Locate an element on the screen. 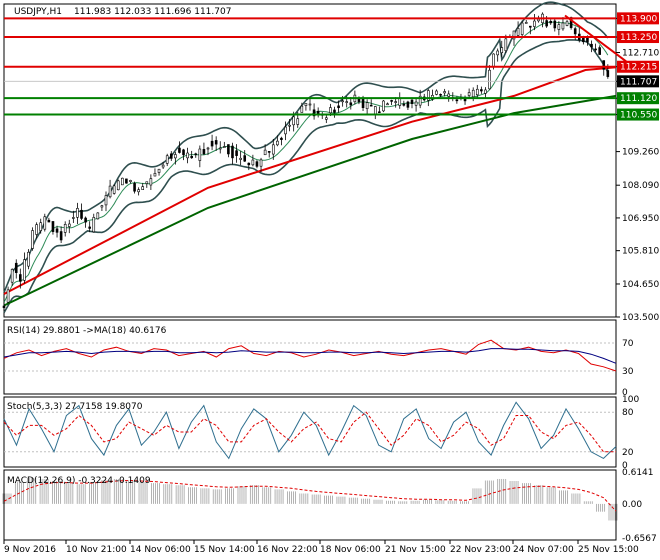 The height and width of the screenshot is (560, 660). trend-line is located at coordinates (595, 38).